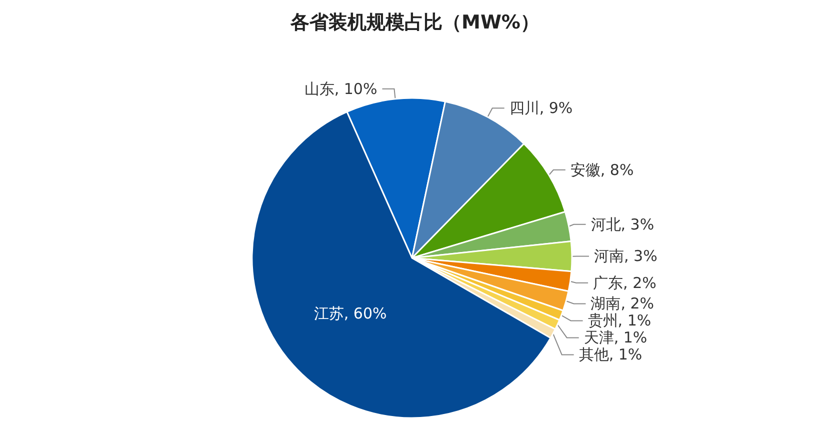  Describe the element at coordinates (350, 313) in the screenshot. I see `slice-label: 江苏, 60%` at that location.